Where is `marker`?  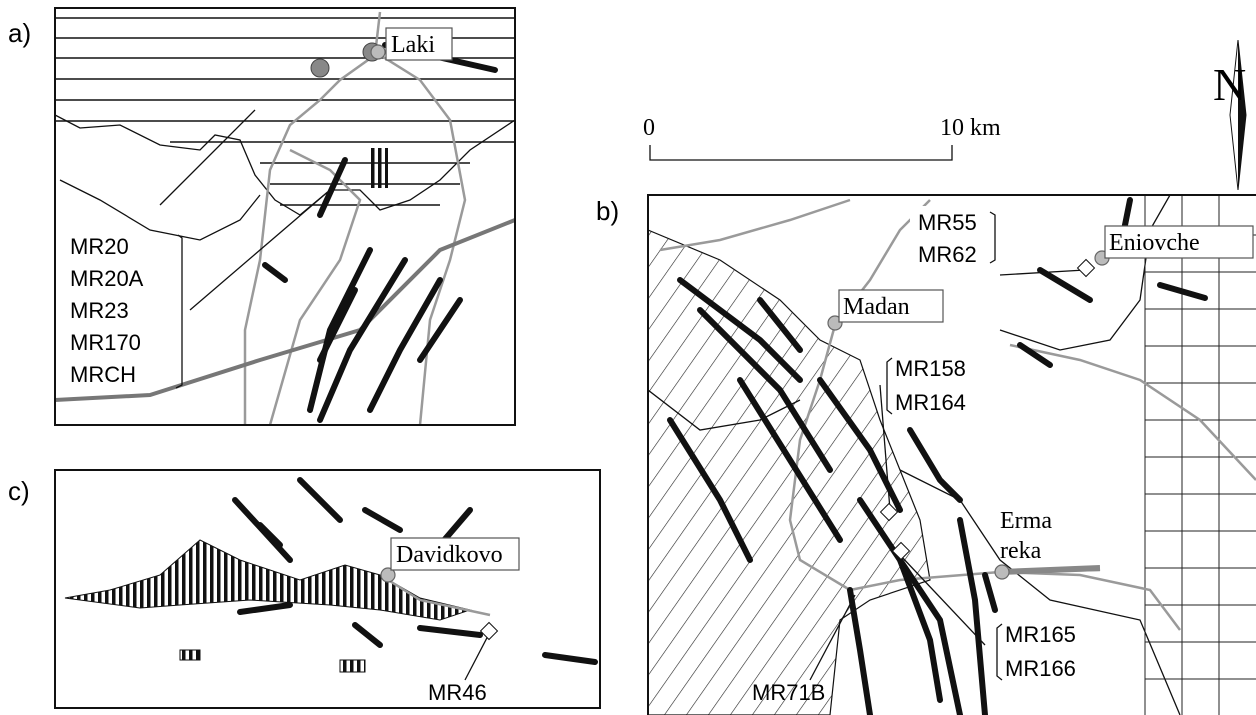
marker is located at coordinates (320, 68).